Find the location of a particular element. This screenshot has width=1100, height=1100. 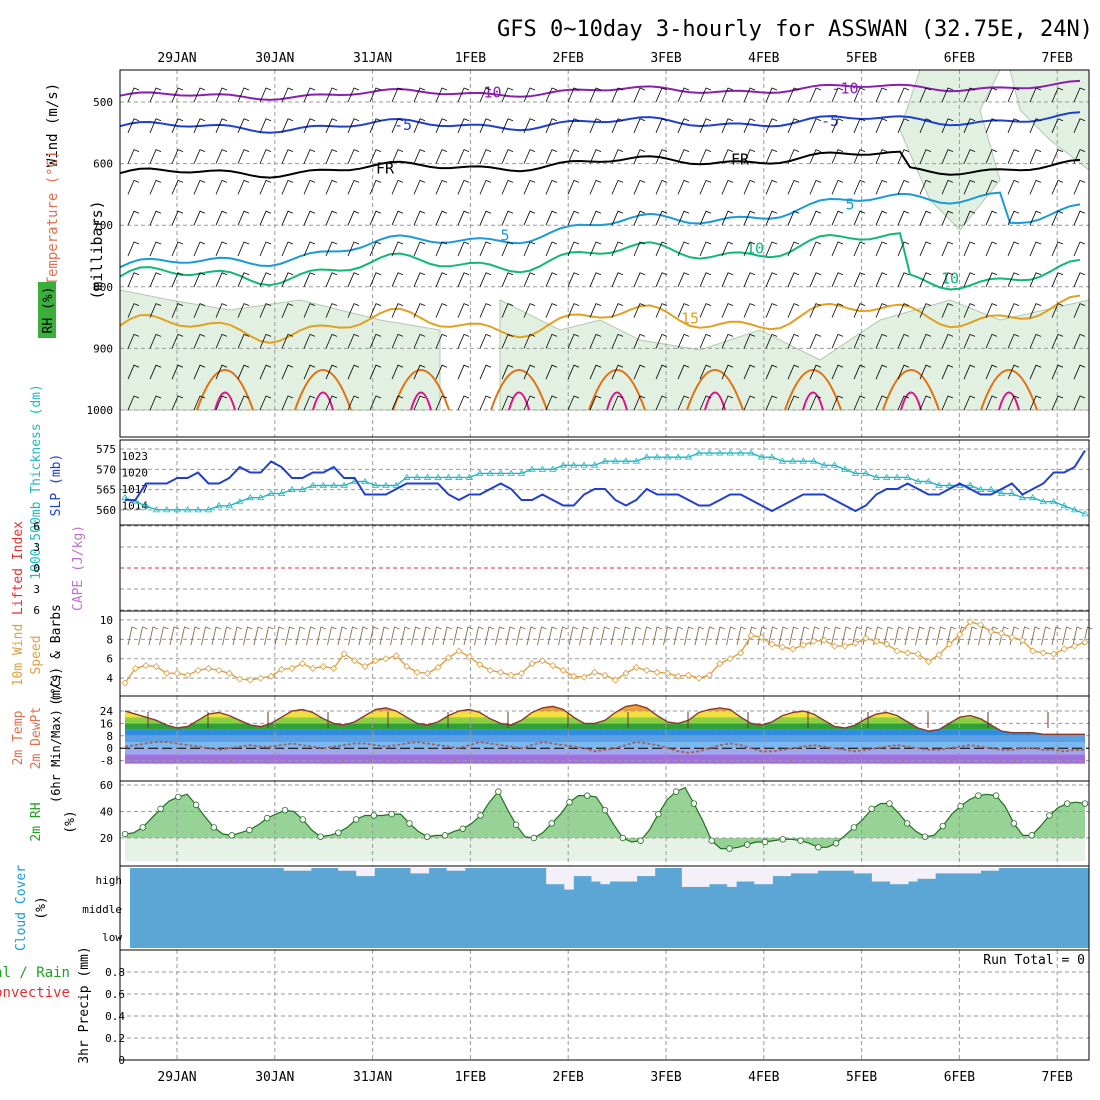

isotherm-label: 10 is located at coordinates (755, 248).